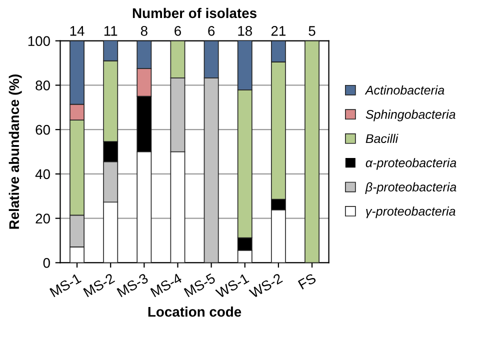 This screenshot has height=355, width=502. I want to click on y-tick-label: 100, so click(39, 41).